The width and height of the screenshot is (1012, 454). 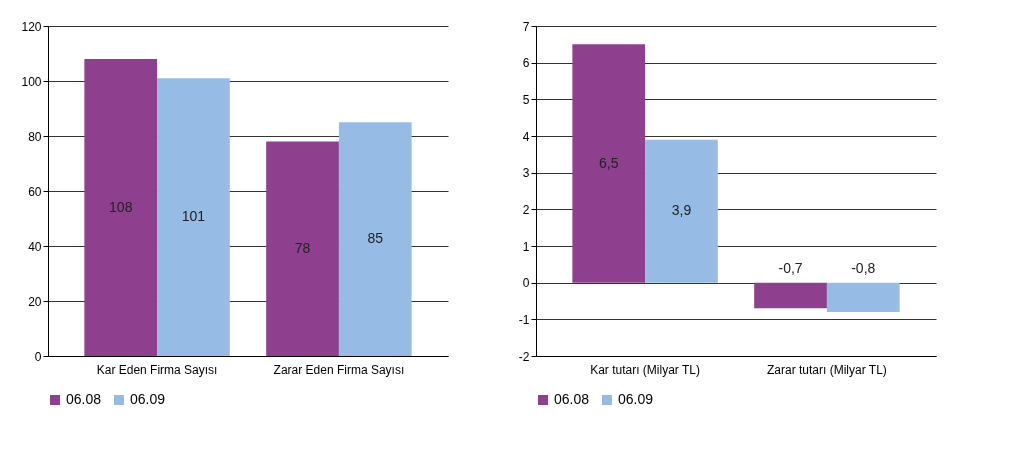 I want to click on y-tick-label: 120, so click(x=31, y=26).